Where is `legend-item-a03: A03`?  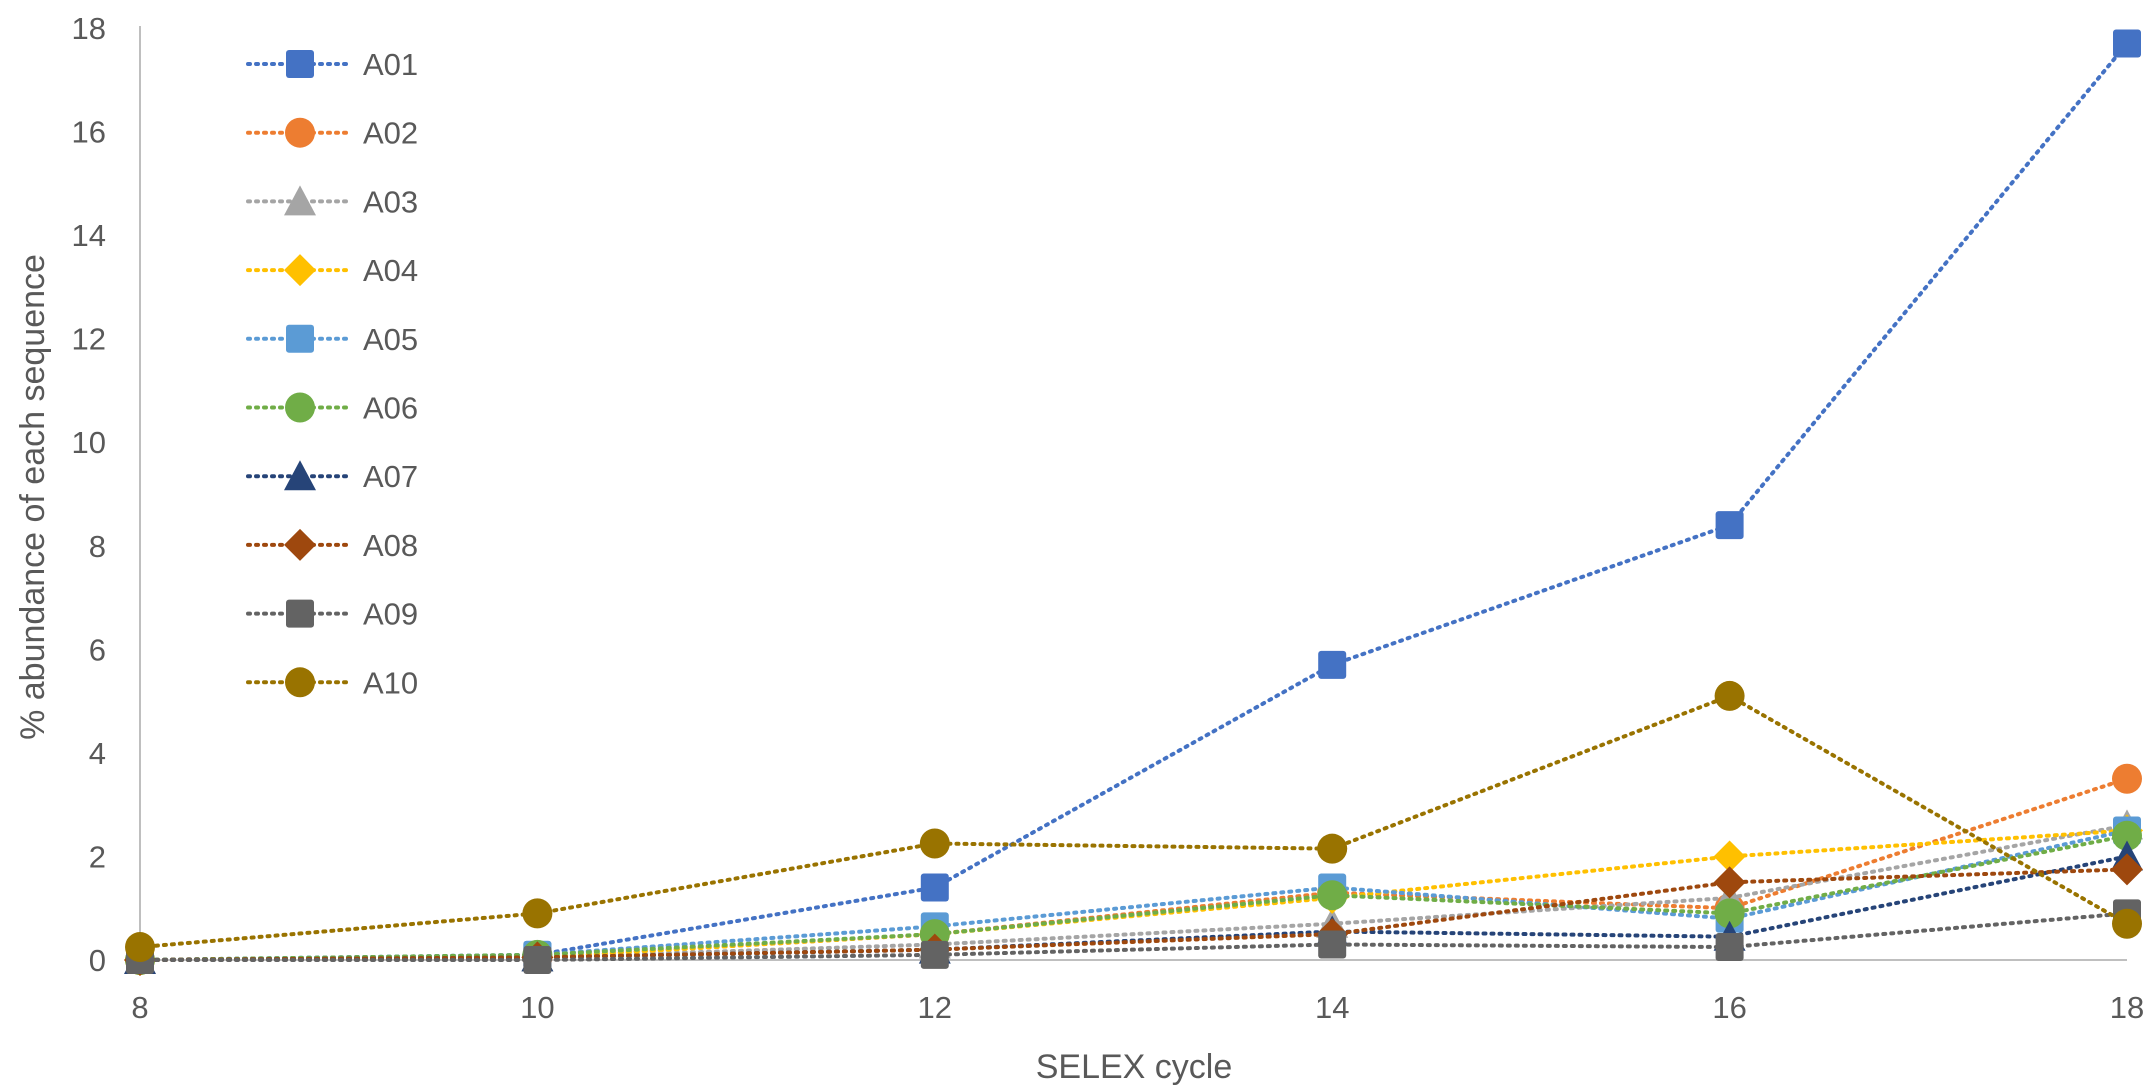
legend-item-a03: A03 is located at coordinates (332, 201).